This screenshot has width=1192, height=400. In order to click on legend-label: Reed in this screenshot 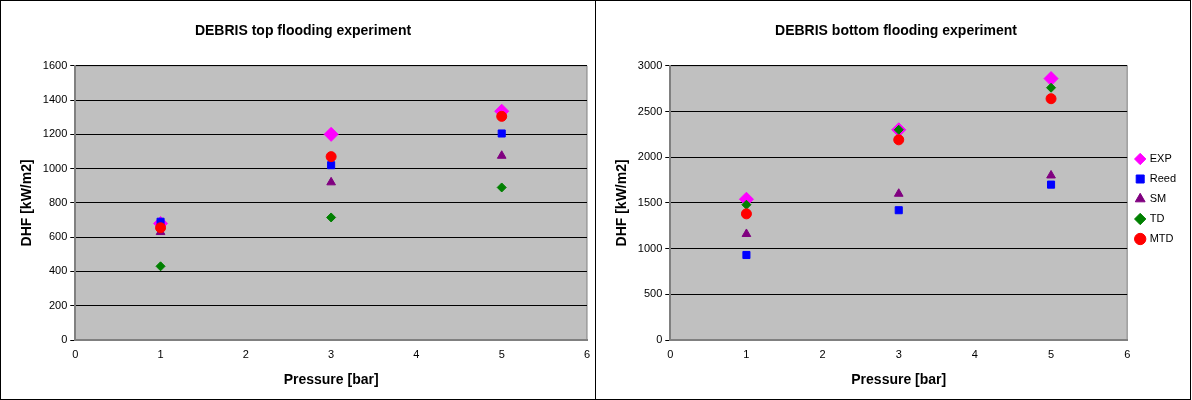, I will do `click(1162, 178)`.